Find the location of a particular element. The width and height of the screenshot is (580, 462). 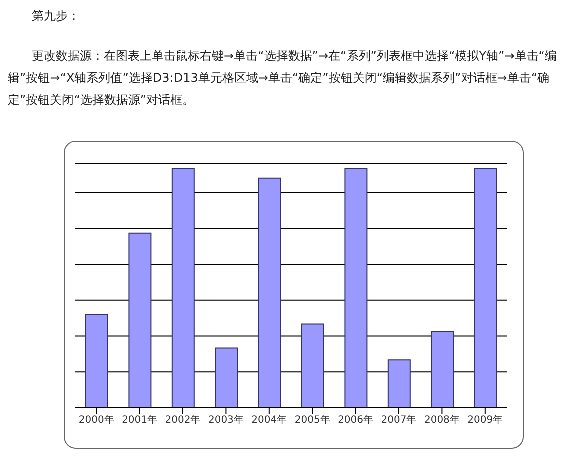

x-tick-label: 2009年 is located at coordinates (486, 420).